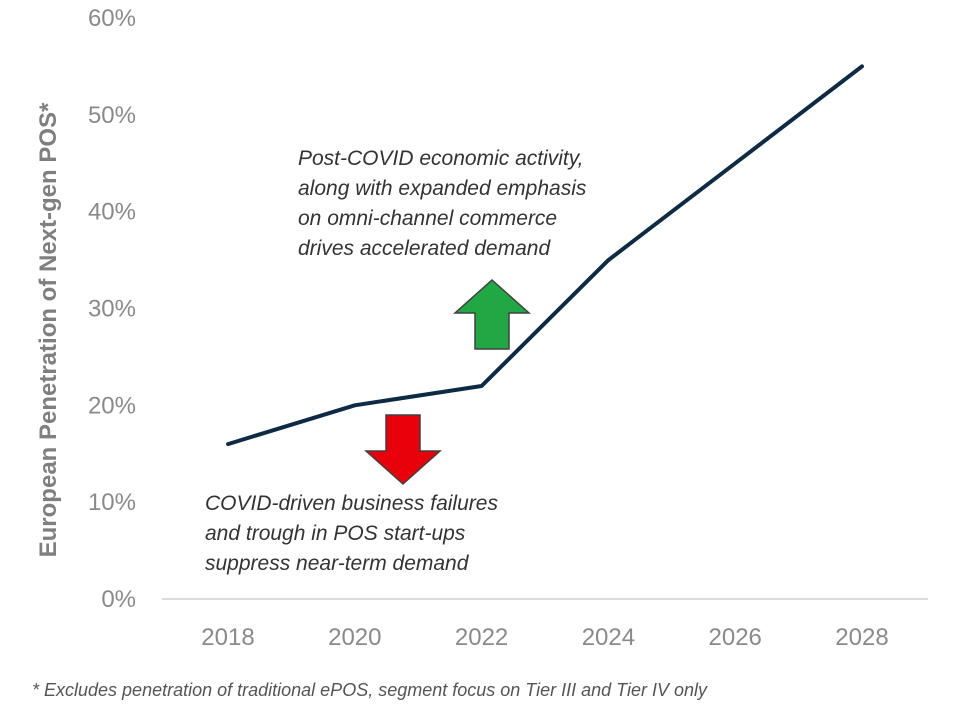 The height and width of the screenshot is (719, 960). Describe the element at coordinates (403, 450) in the screenshot. I see `down-arrow-icon` at that location.